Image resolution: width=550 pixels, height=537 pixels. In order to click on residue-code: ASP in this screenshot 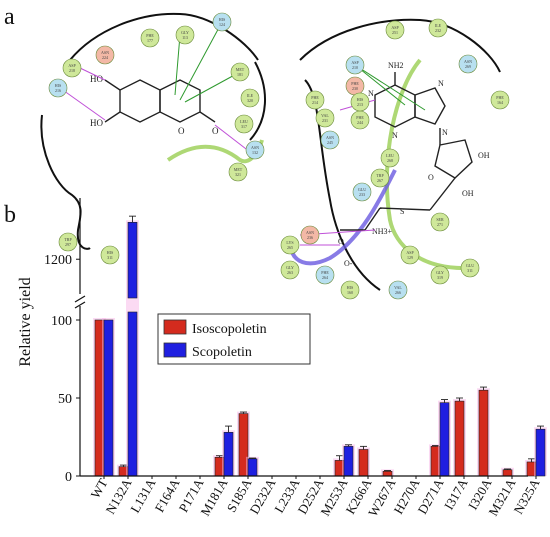, I will do `click(410, 252)`.